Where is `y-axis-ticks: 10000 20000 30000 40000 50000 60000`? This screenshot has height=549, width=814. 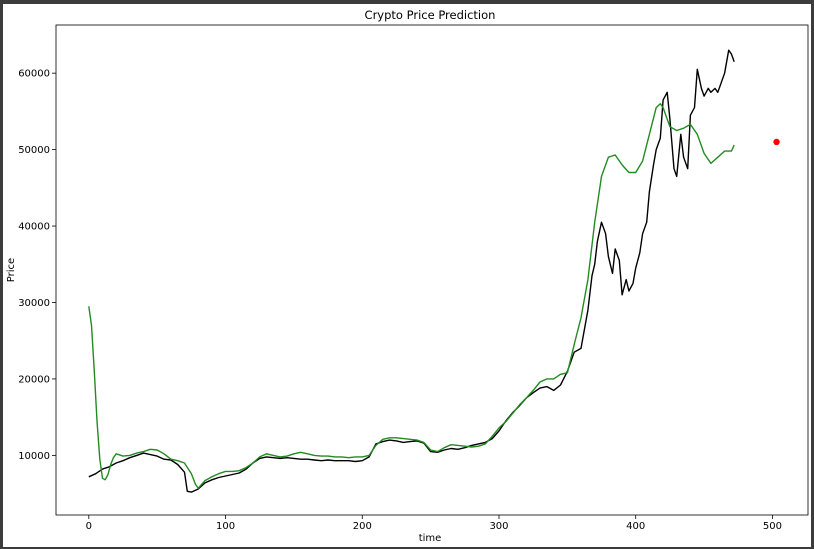 y-axis-ticks: 10000 20000 30000 40000 50000 60000 is located at coordinates (37, 265).